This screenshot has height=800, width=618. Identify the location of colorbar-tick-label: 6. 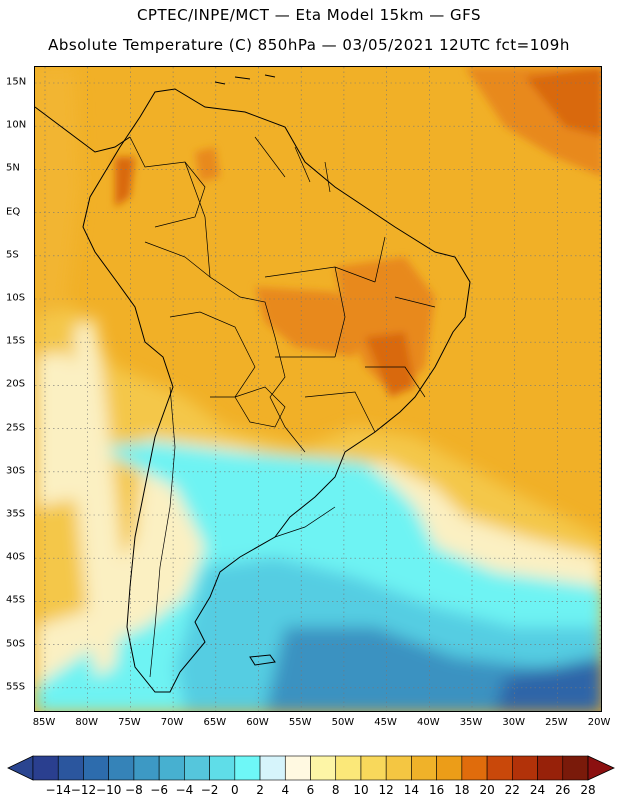
(310, 790).